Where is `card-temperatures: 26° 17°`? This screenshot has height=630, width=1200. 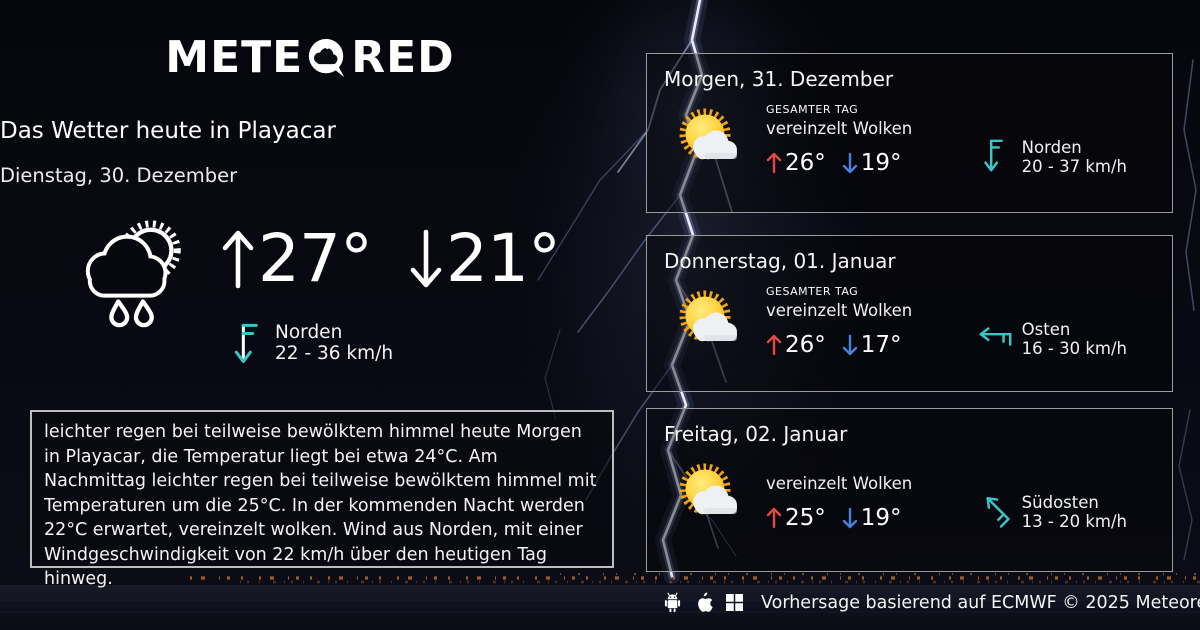 card-temperatures: 26° 17° is located at coordinates (861, 345).